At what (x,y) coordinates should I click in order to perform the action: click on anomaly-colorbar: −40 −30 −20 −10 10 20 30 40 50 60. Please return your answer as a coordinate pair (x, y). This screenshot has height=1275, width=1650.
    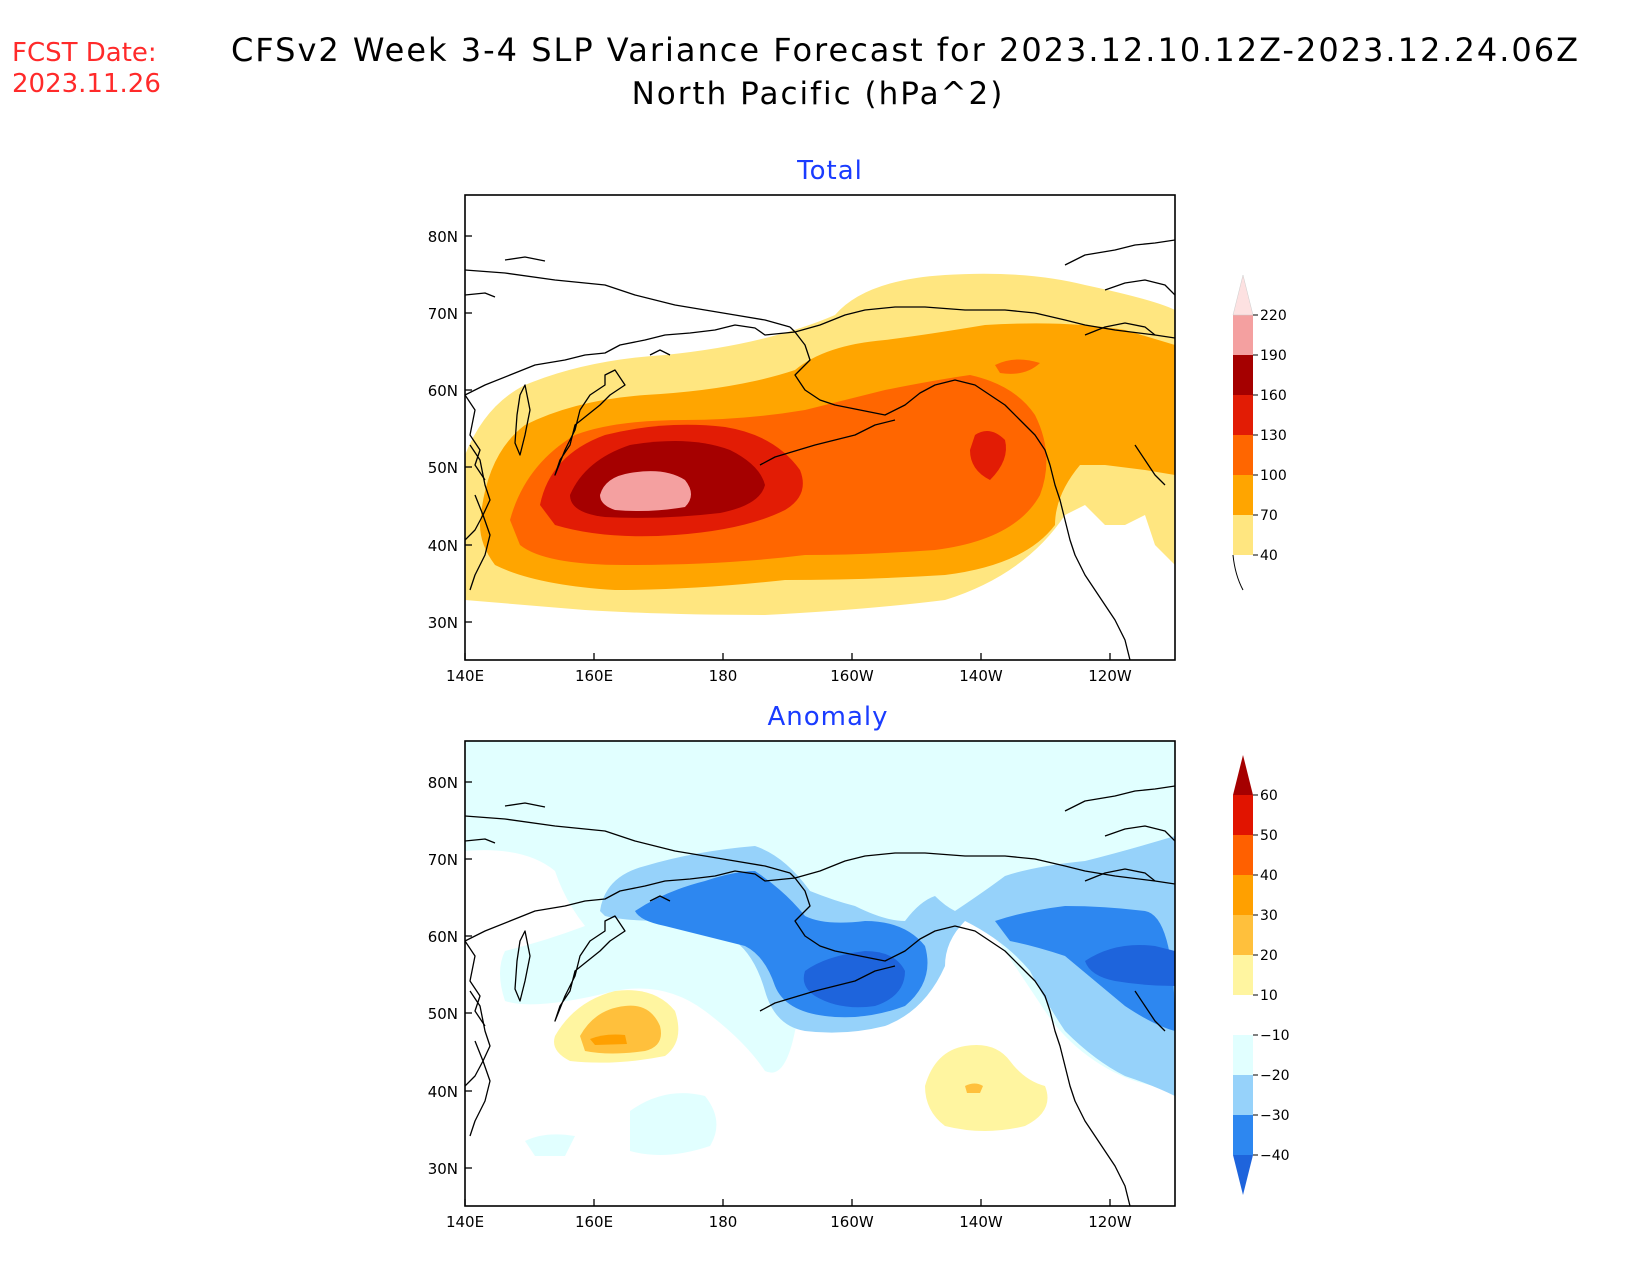
    Looking at the image, I should click on (1261, 975).